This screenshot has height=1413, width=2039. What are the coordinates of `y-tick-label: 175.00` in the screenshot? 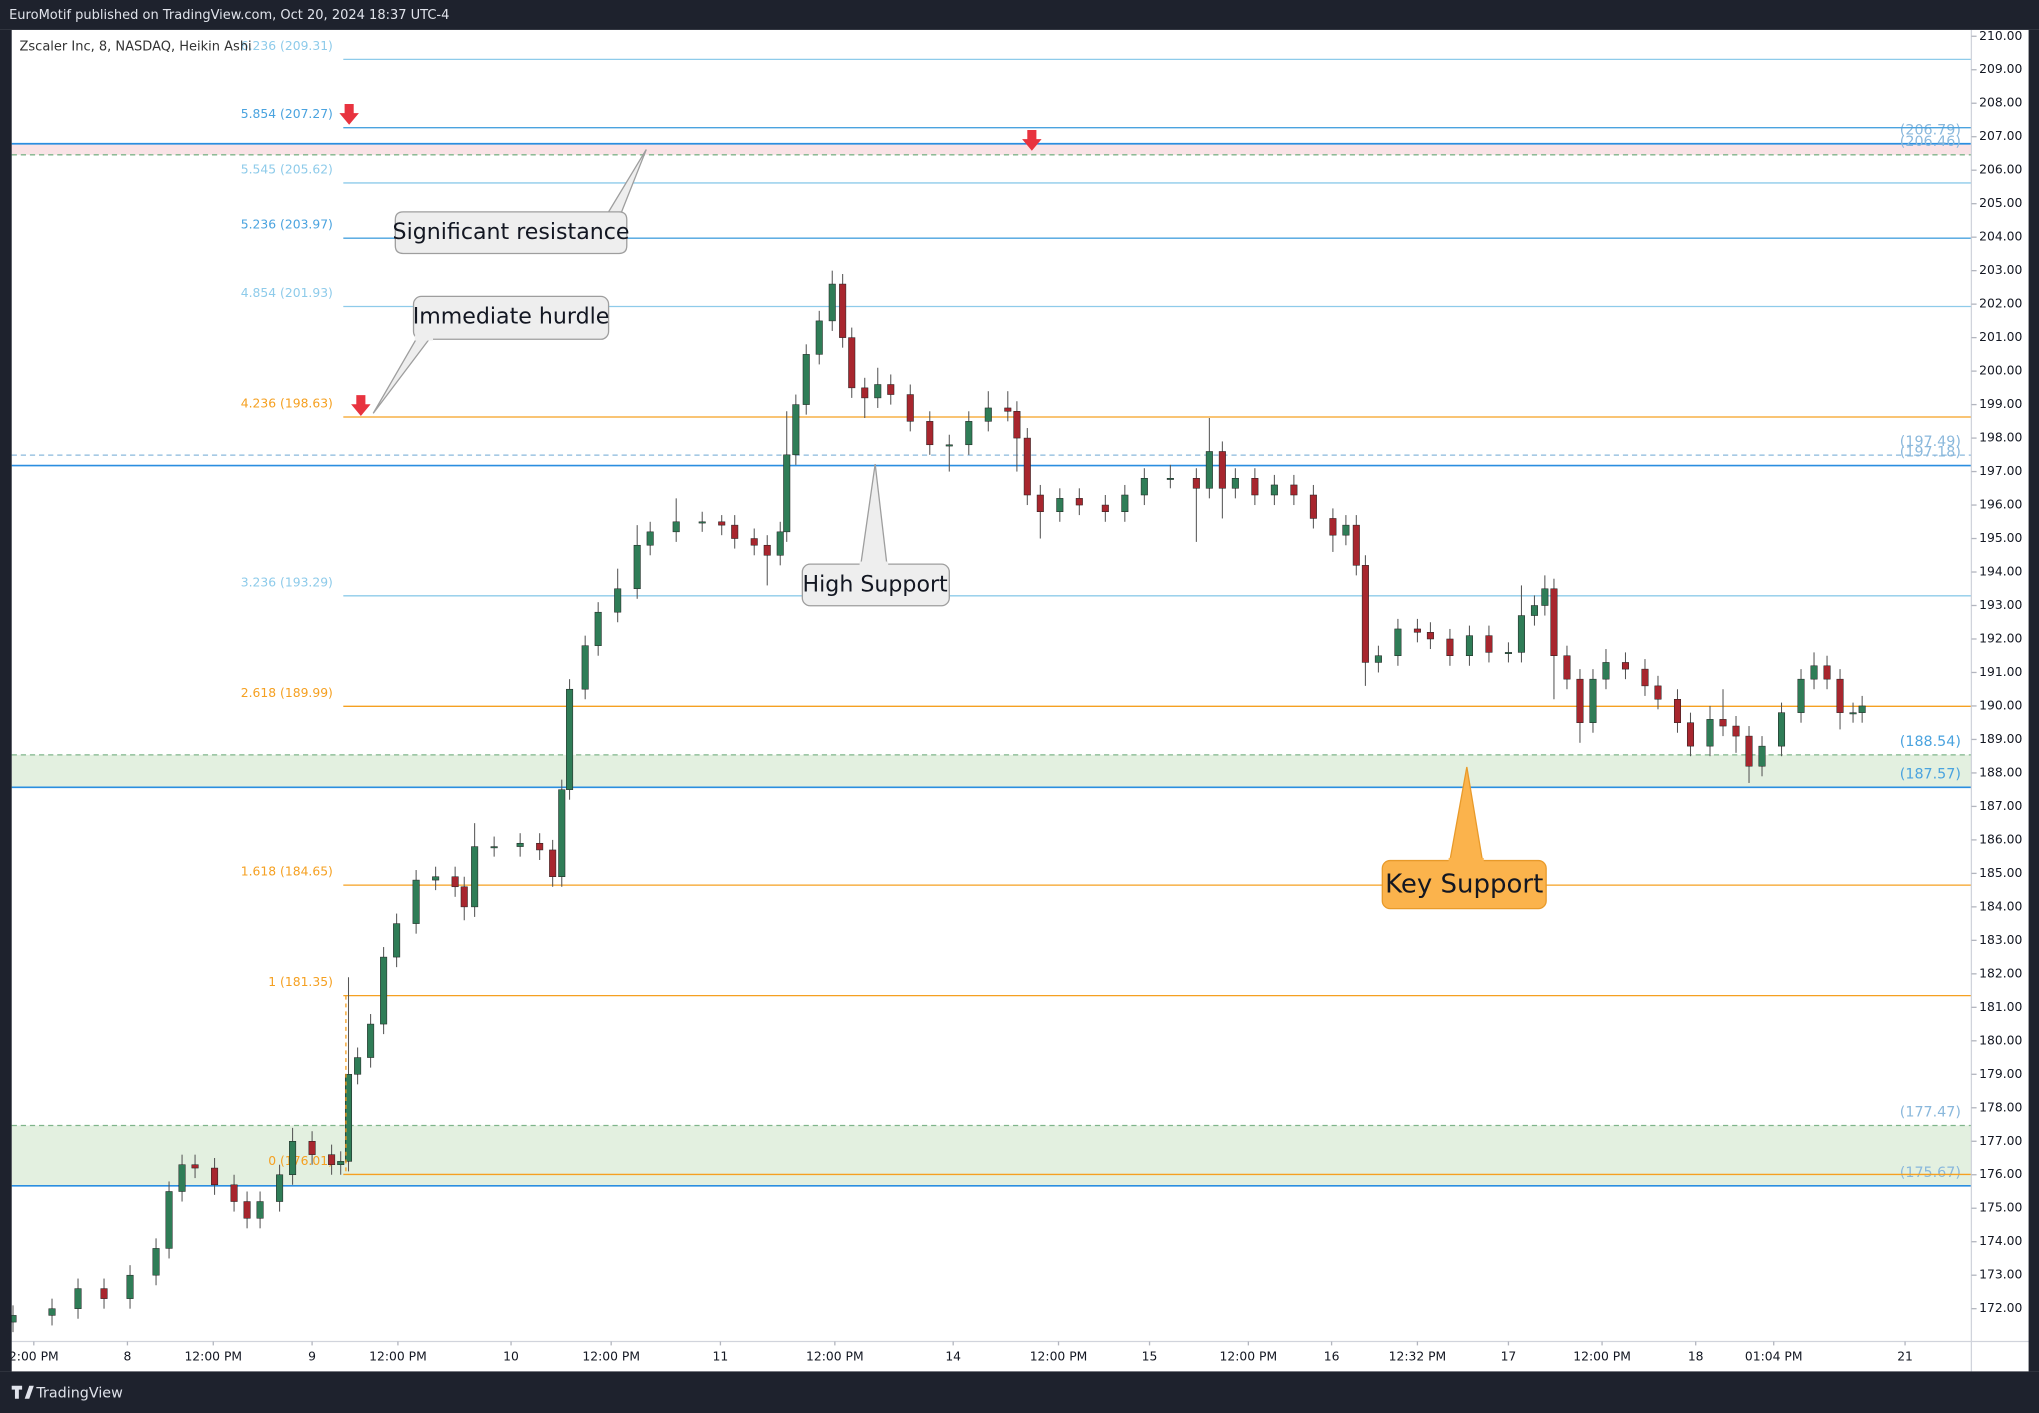 It's located at (2000, 1208).